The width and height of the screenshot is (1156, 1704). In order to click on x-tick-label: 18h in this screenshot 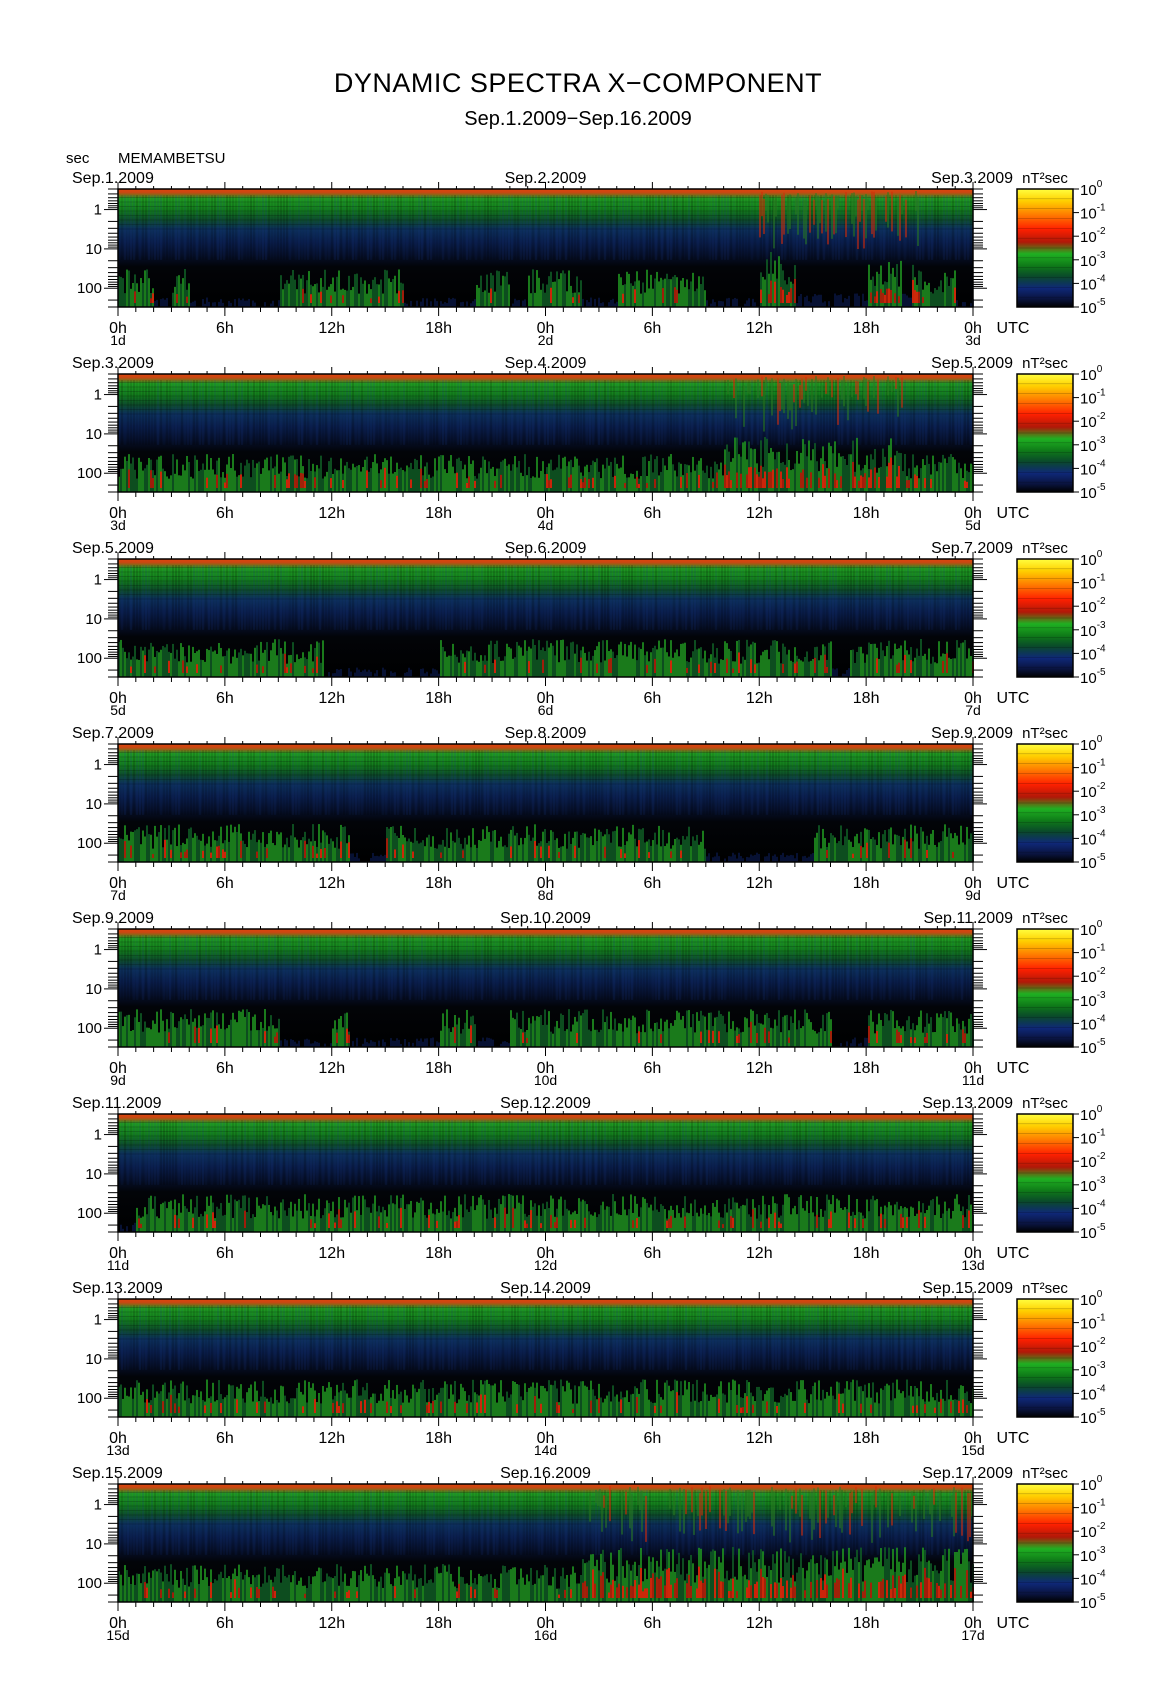, I will do `click(866, 883)`.